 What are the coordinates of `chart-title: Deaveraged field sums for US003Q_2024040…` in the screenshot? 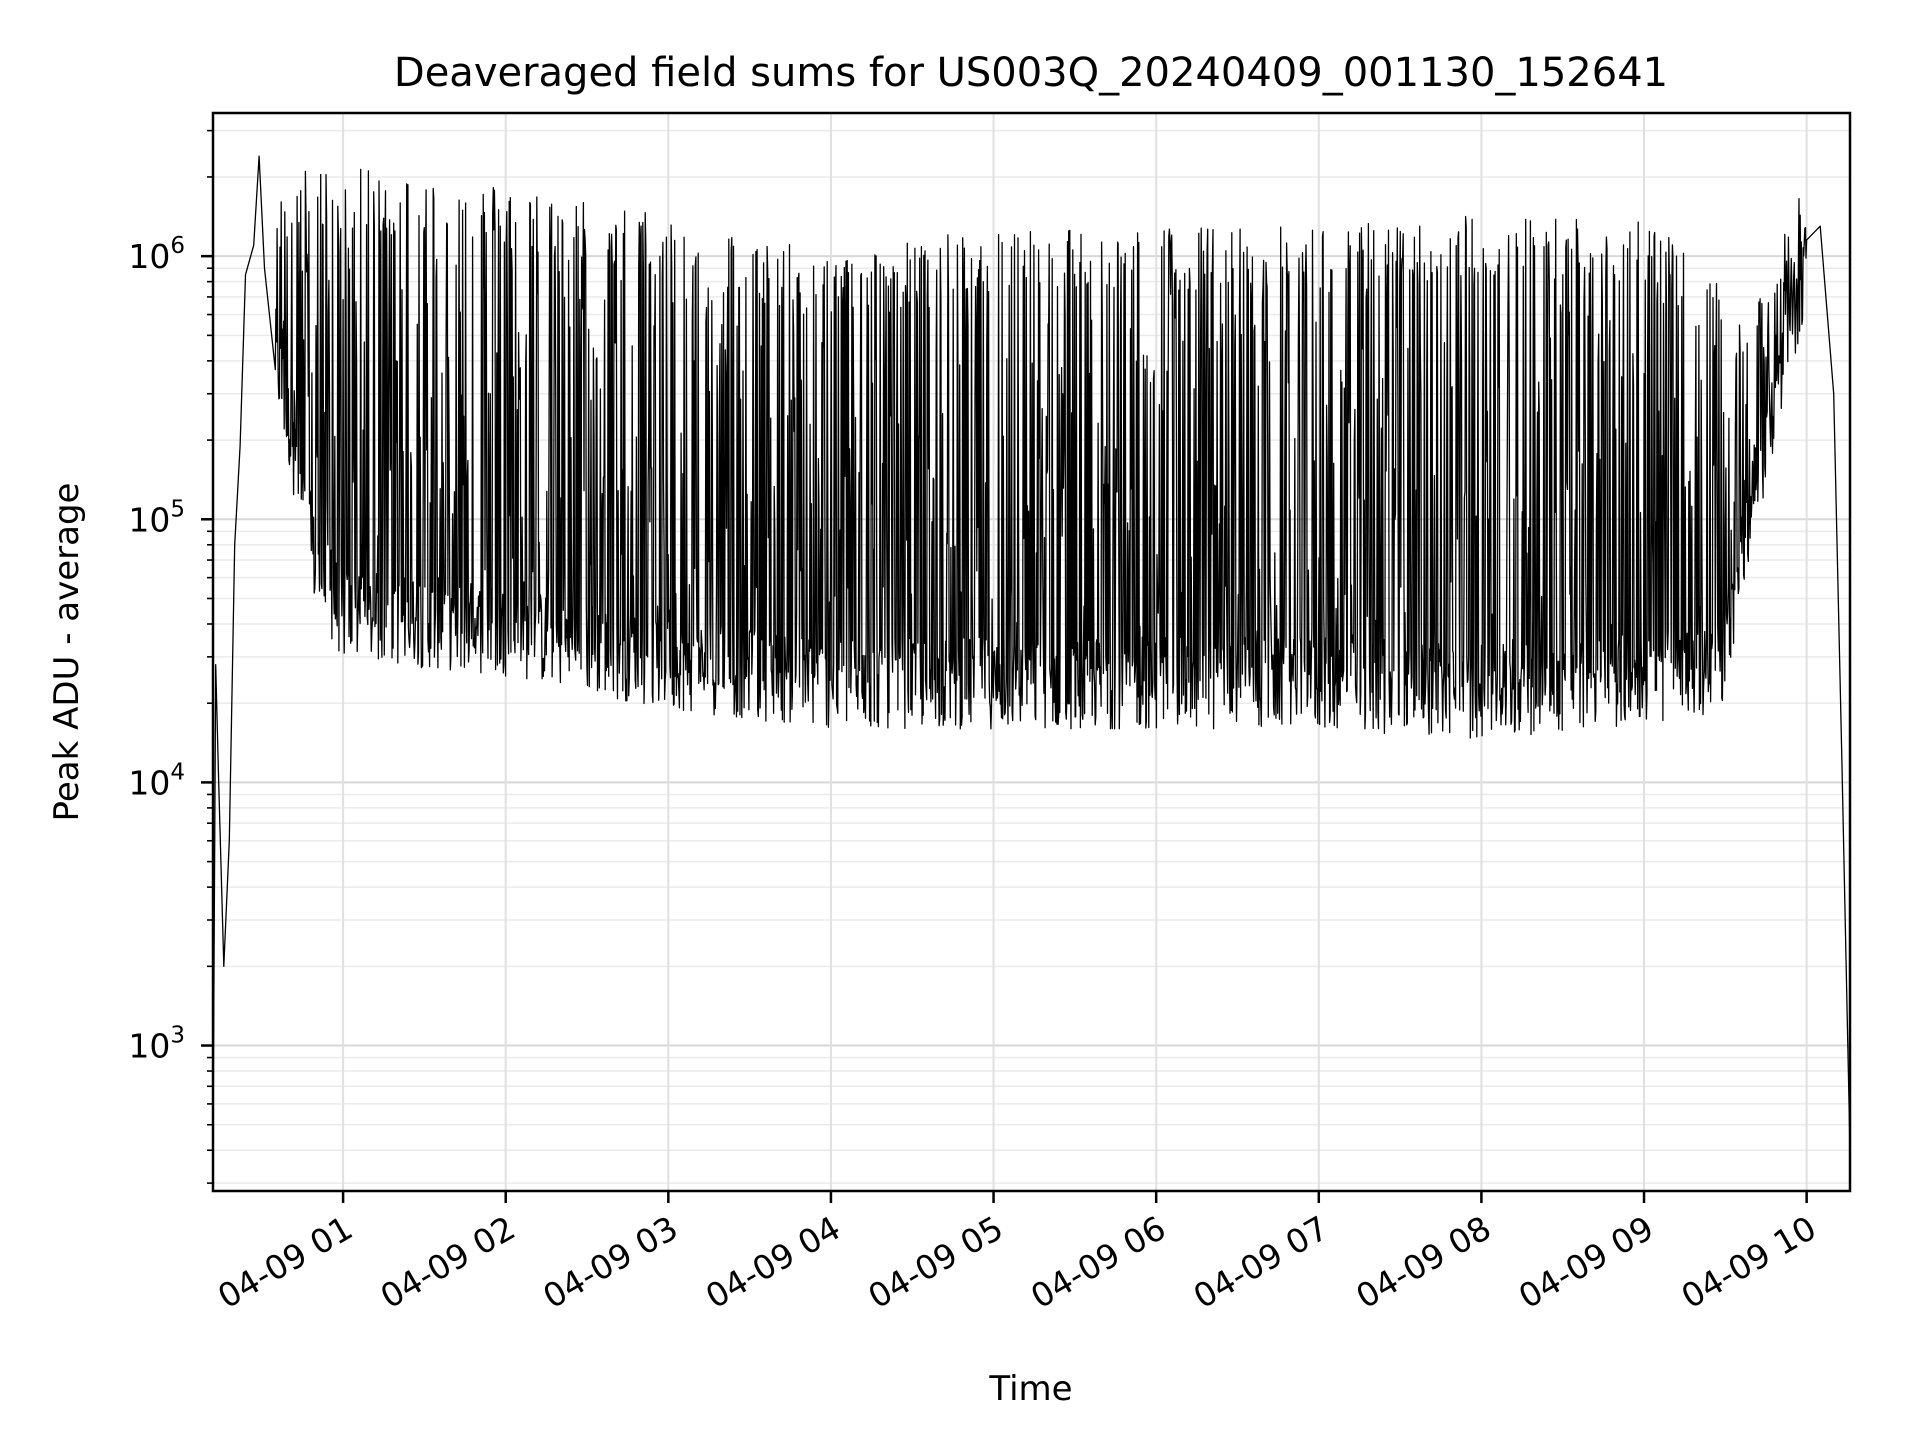 It's located at (1031, 73).